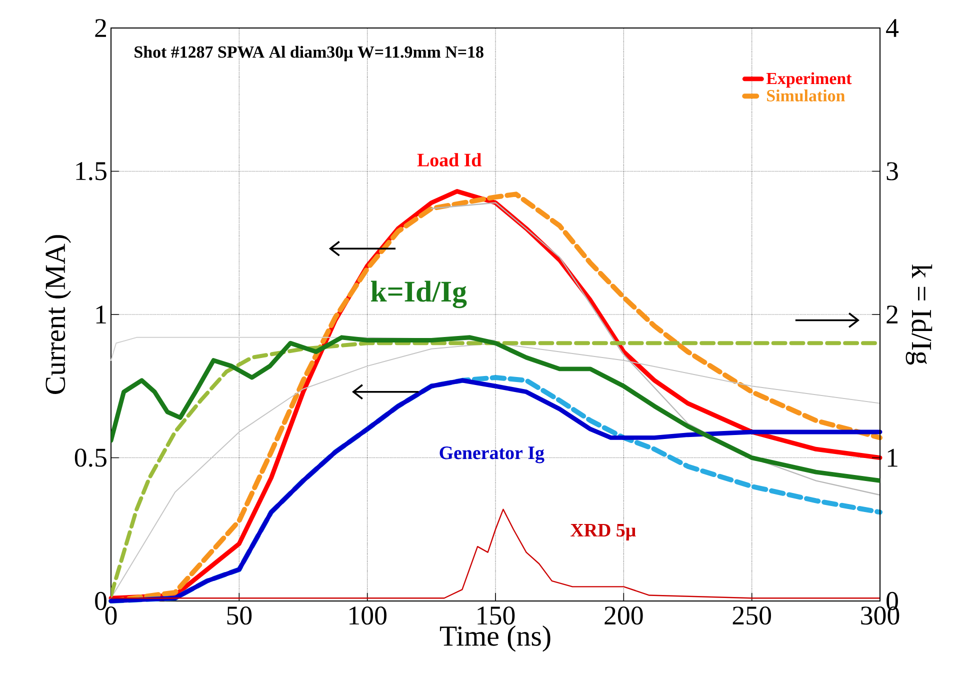 The image size is (963, 697). What do you see at coordinates (91, 171) in the screenshot?
I see `y-tick-label: 1.5` at bounding box center [91, 171].